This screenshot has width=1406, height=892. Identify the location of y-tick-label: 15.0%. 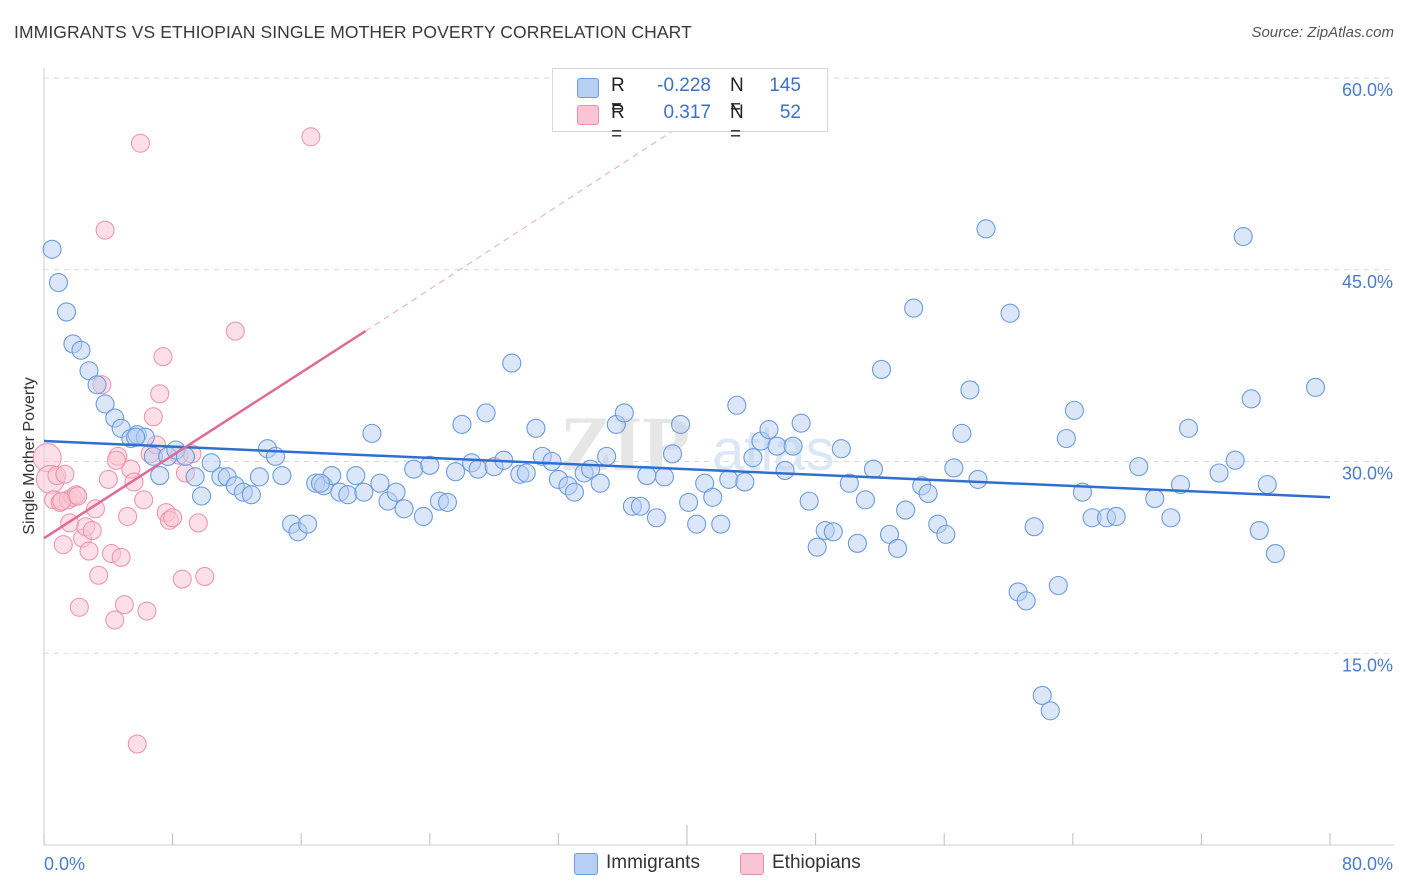
(1367, 665).